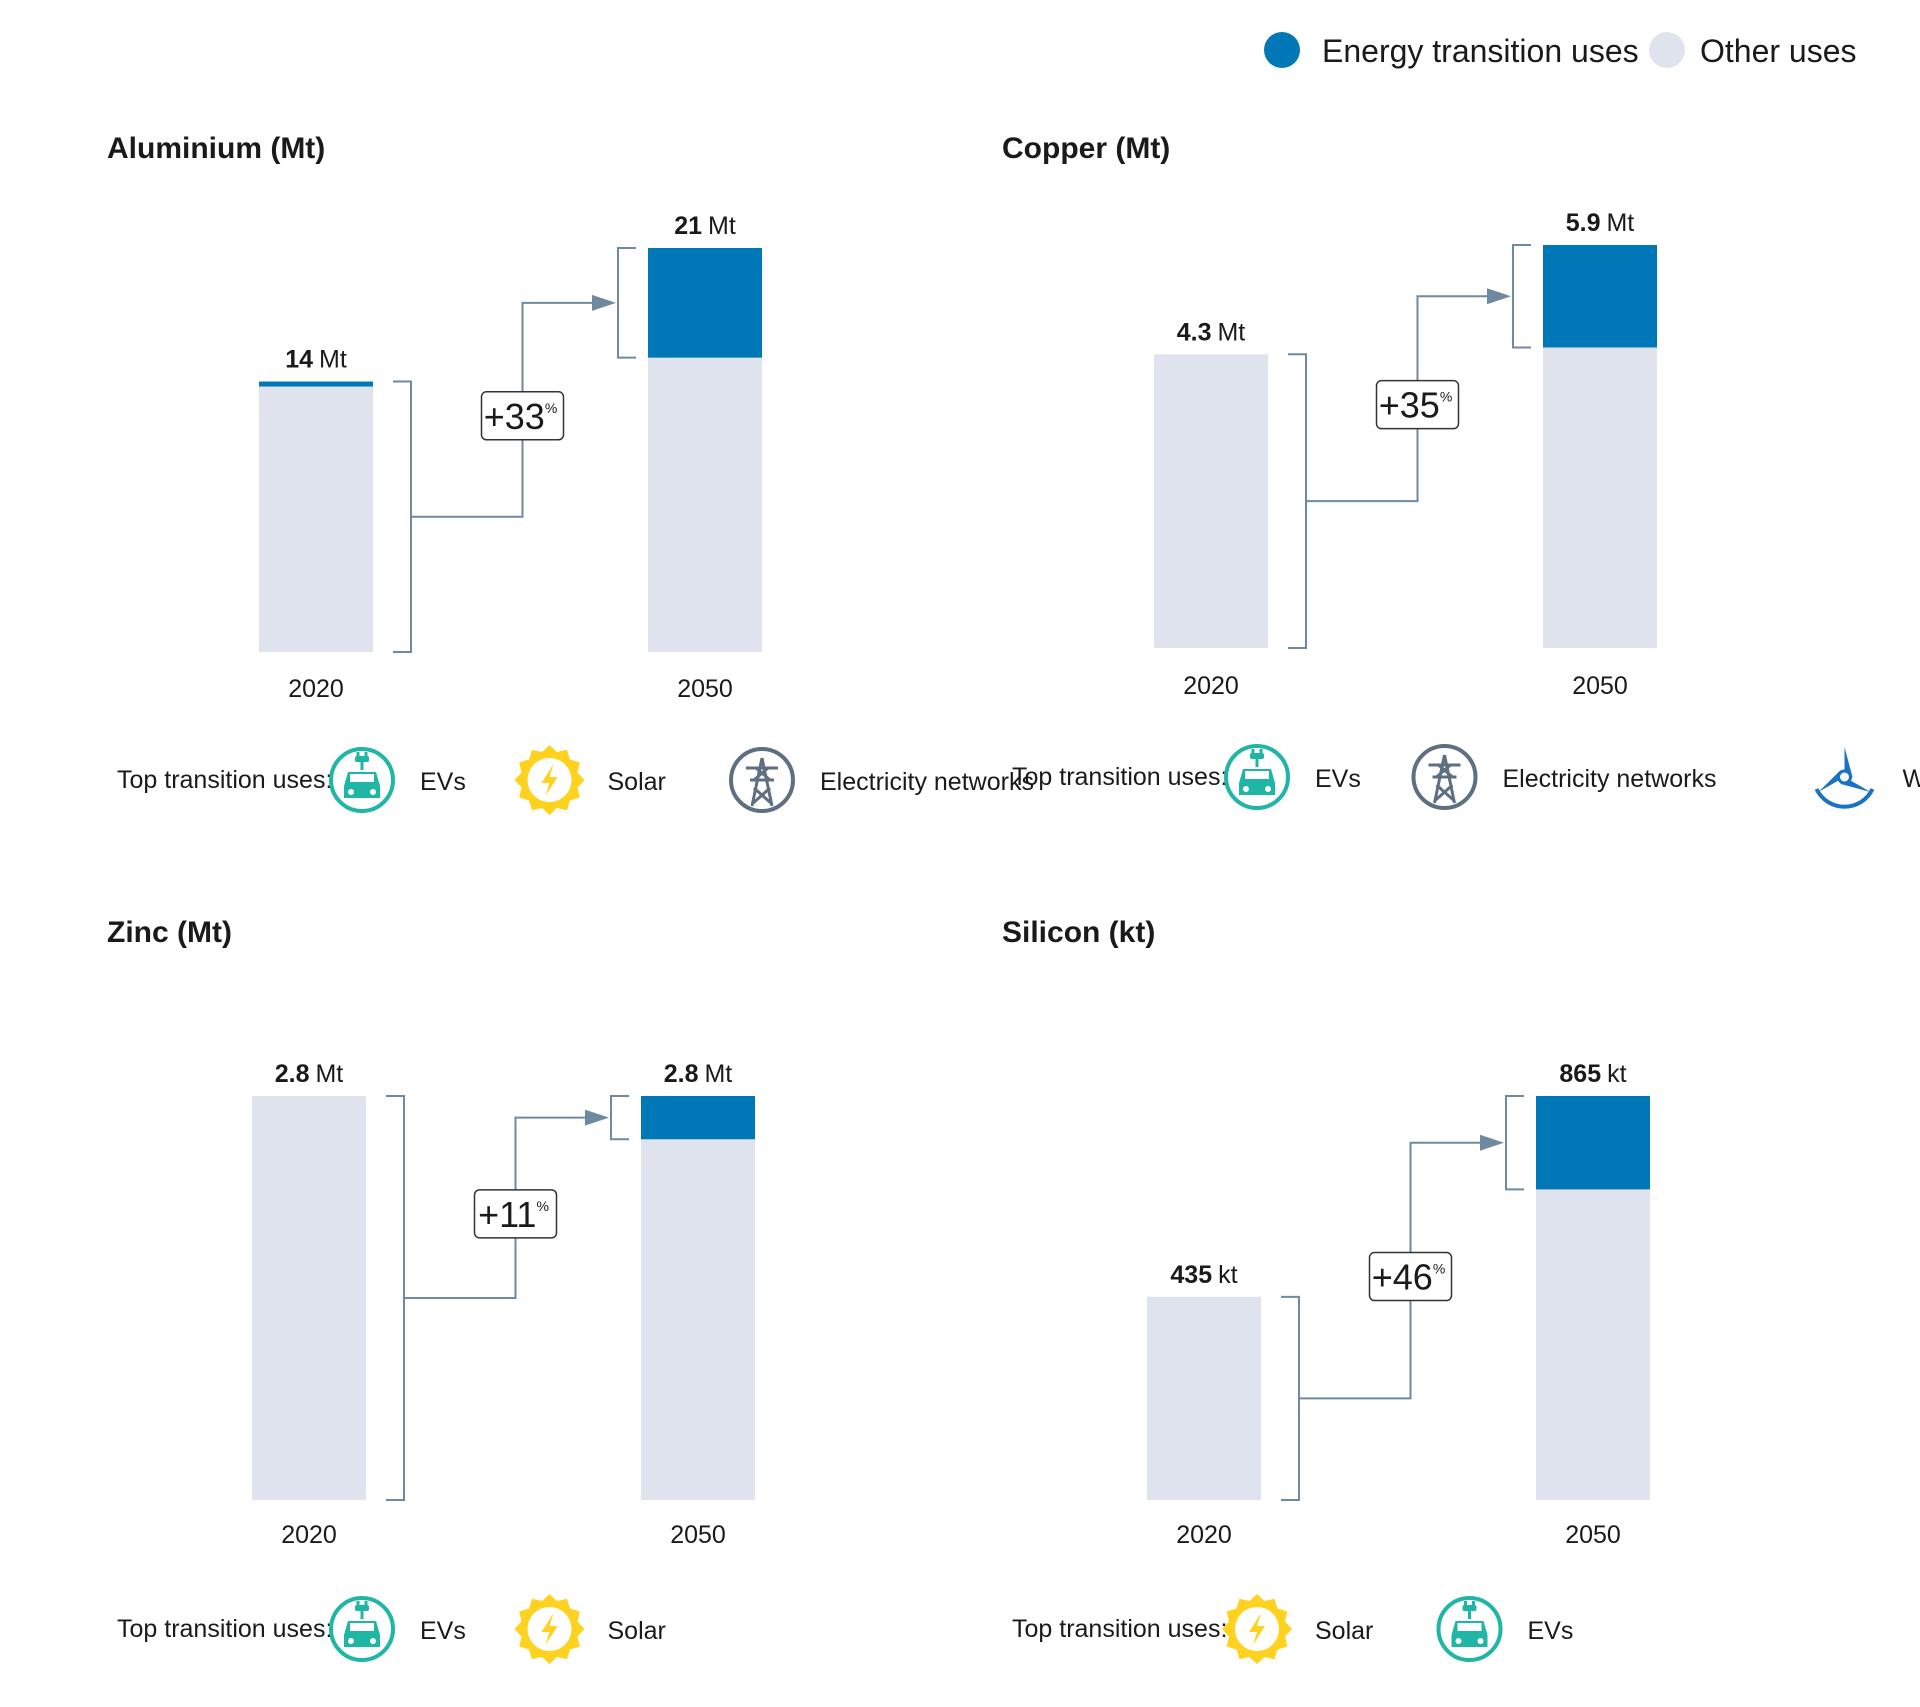 This screenshot has width=1920, height=1707. Describe the element at coordinates (1911, 779) in the screenshot. I see `top-use-label: Wind` at that location.